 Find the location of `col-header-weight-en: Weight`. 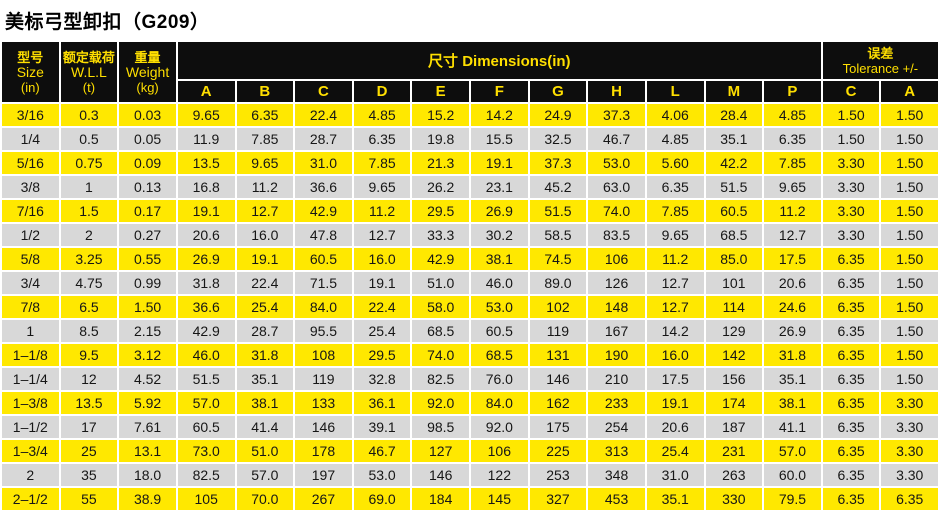

col-header-weight-en: Weight is located at coordinates (147, 71).